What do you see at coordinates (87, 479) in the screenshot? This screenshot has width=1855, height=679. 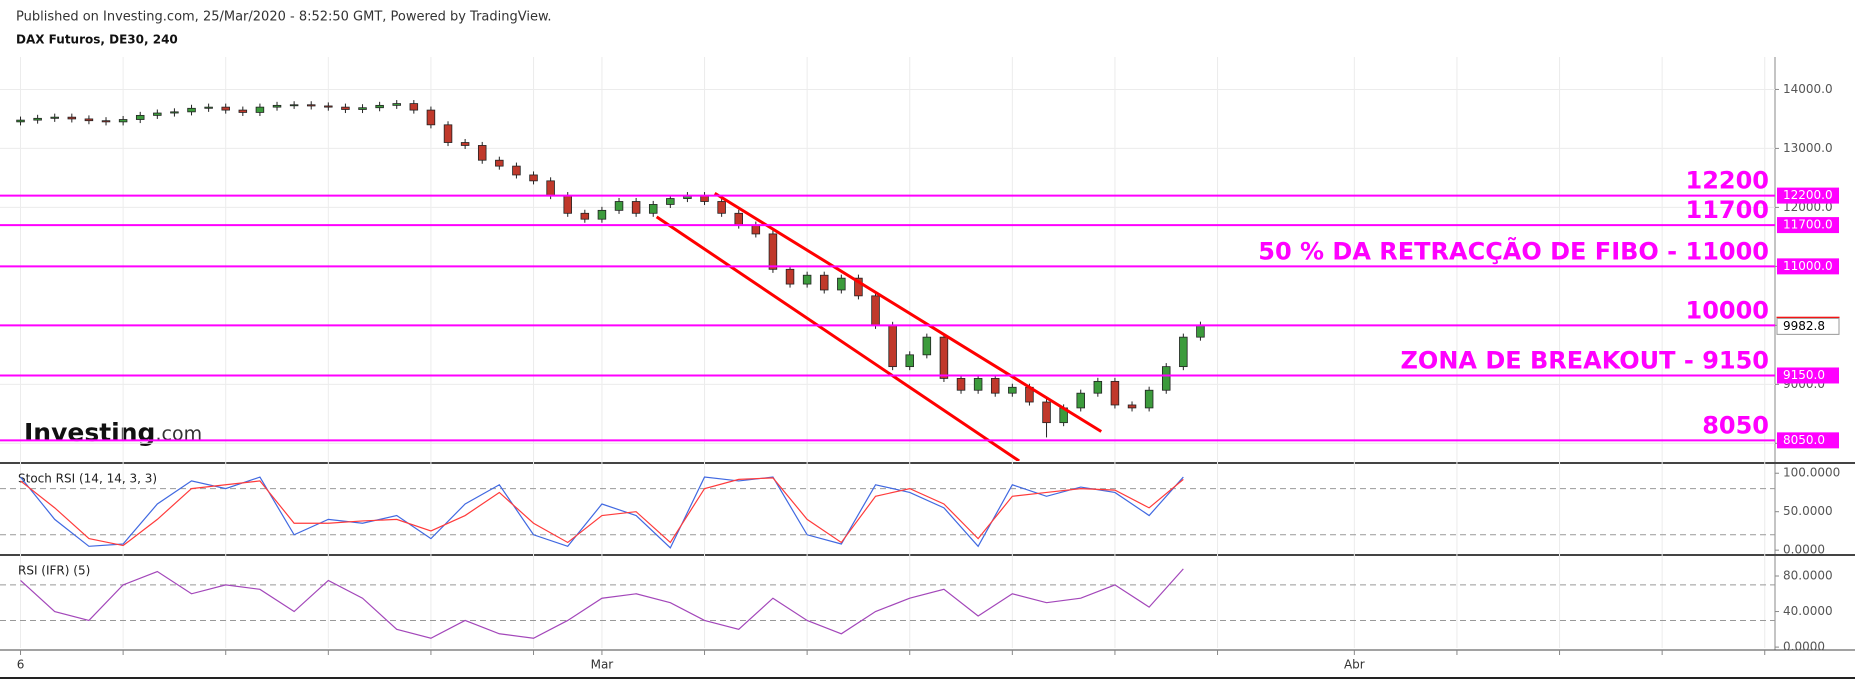 I see `indicator-title: Stoch RSI (14, 14, 3, 3)` at bounding box center [87, 479].